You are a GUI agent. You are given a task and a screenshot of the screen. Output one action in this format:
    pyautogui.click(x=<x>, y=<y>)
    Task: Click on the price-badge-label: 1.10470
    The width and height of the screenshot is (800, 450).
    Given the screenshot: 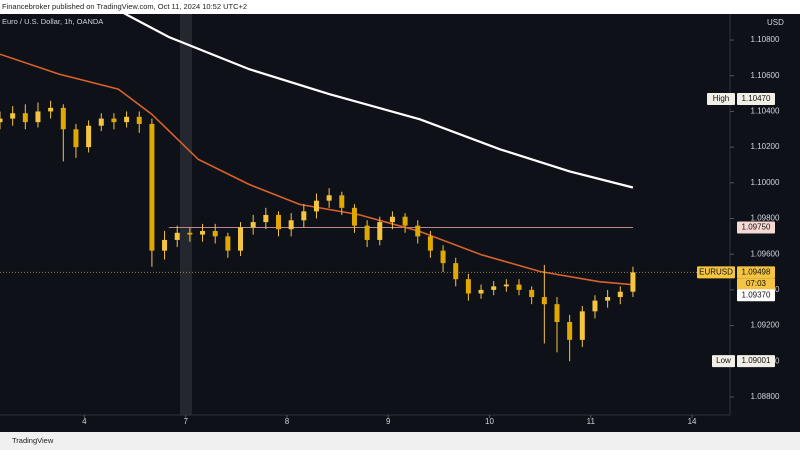 What is the action you would take?
    pyautogui.click(x=756, y=98)
    